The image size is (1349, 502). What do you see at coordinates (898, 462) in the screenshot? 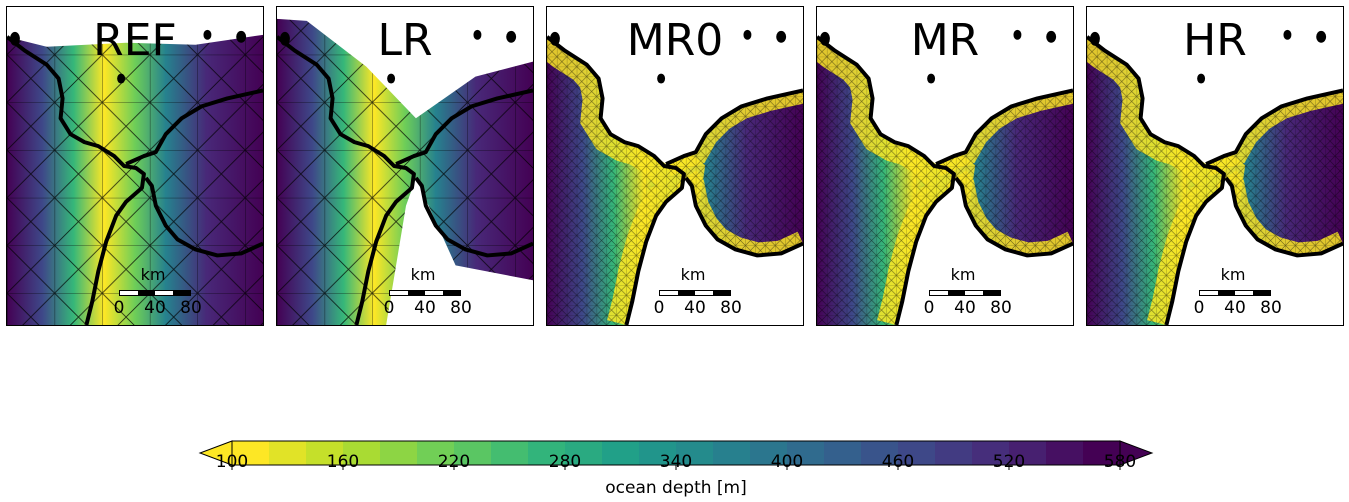
I see `colorbar-tick-label: 460` at bounding box center [898, 462].